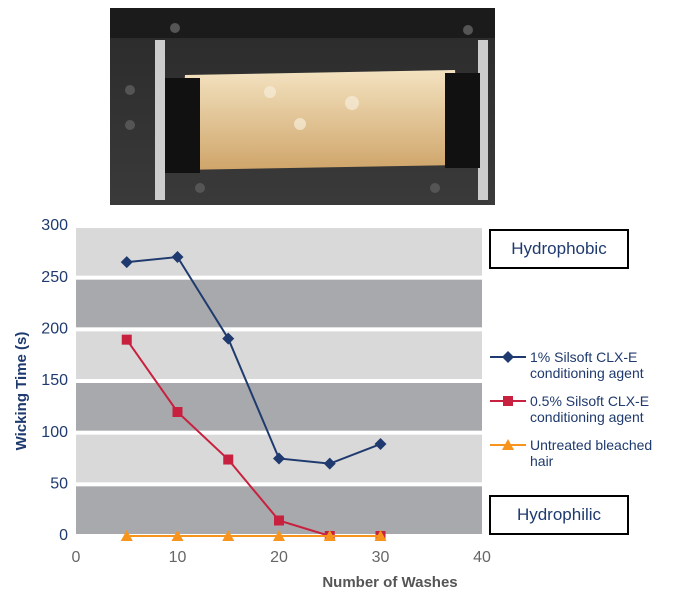 This screenshot has width=676, height=592. Describe the element at coordinates (54, 380) in the screenshot. I see `y-tick-label: 150` at that location.